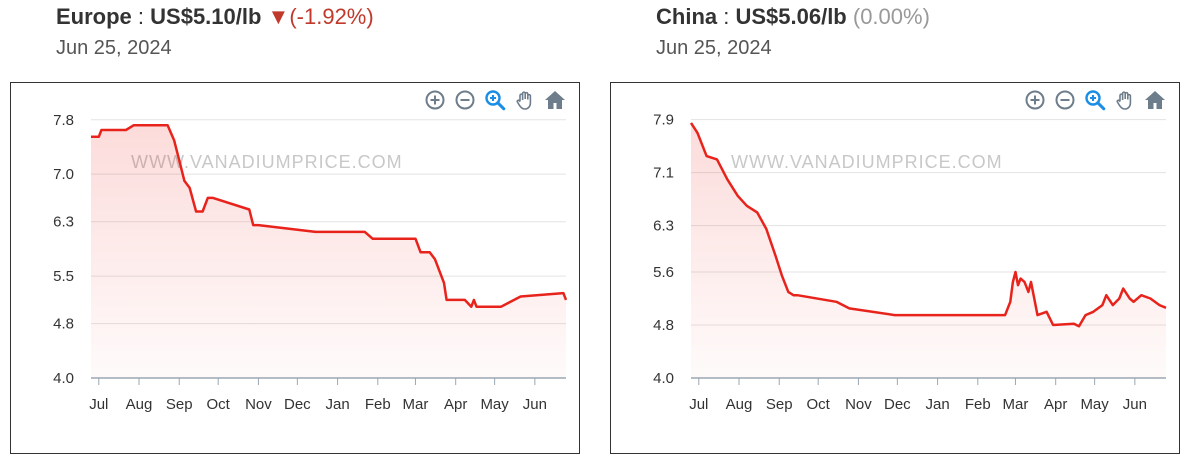 This screenshot has height=460, width=1188. I want to click on y-tick-label: 7.9, so click(663, 120).